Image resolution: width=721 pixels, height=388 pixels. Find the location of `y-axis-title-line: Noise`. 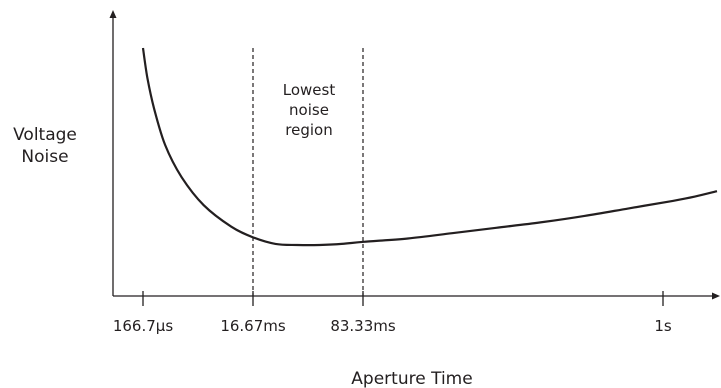

y-axis-title-line: Noise is located at coordinates (44, 157).